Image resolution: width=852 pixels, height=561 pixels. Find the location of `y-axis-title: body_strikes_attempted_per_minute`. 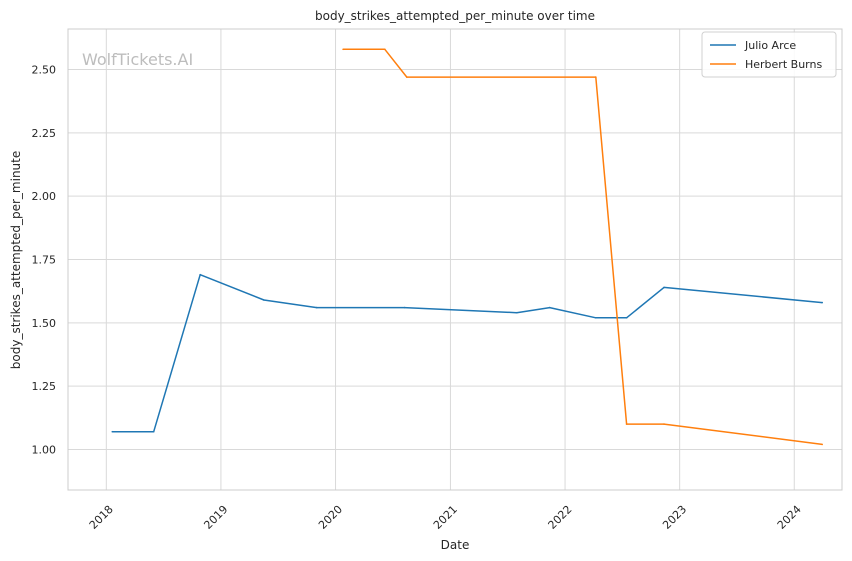

y-axis-title: body_strikes_attempted_per_minute is located at coordinates (16, 260).